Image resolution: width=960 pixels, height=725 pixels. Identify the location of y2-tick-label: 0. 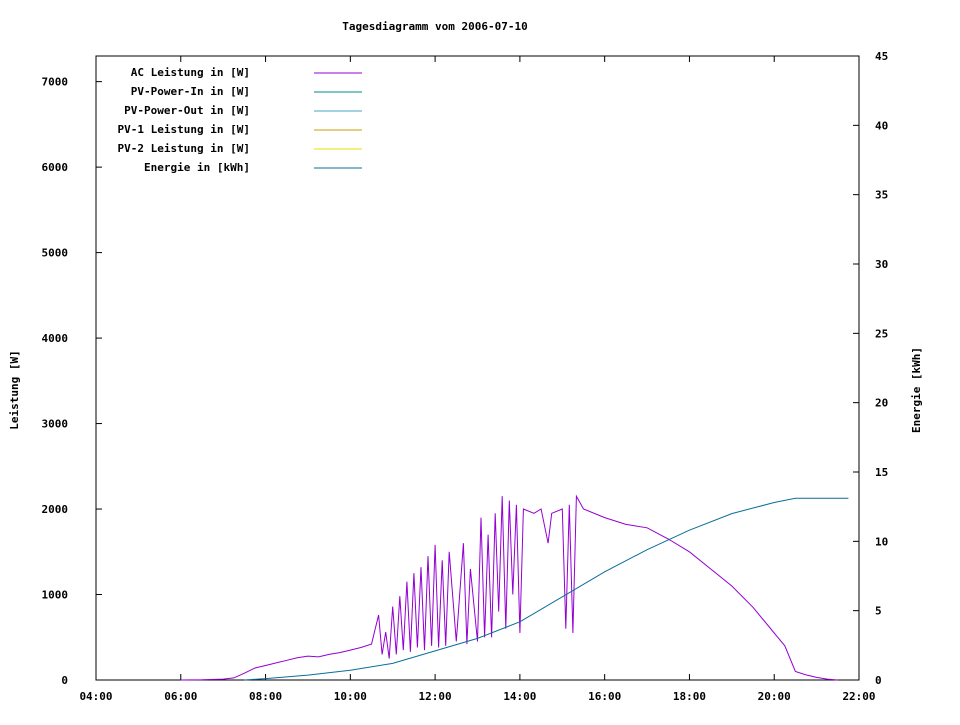
(878, 680).